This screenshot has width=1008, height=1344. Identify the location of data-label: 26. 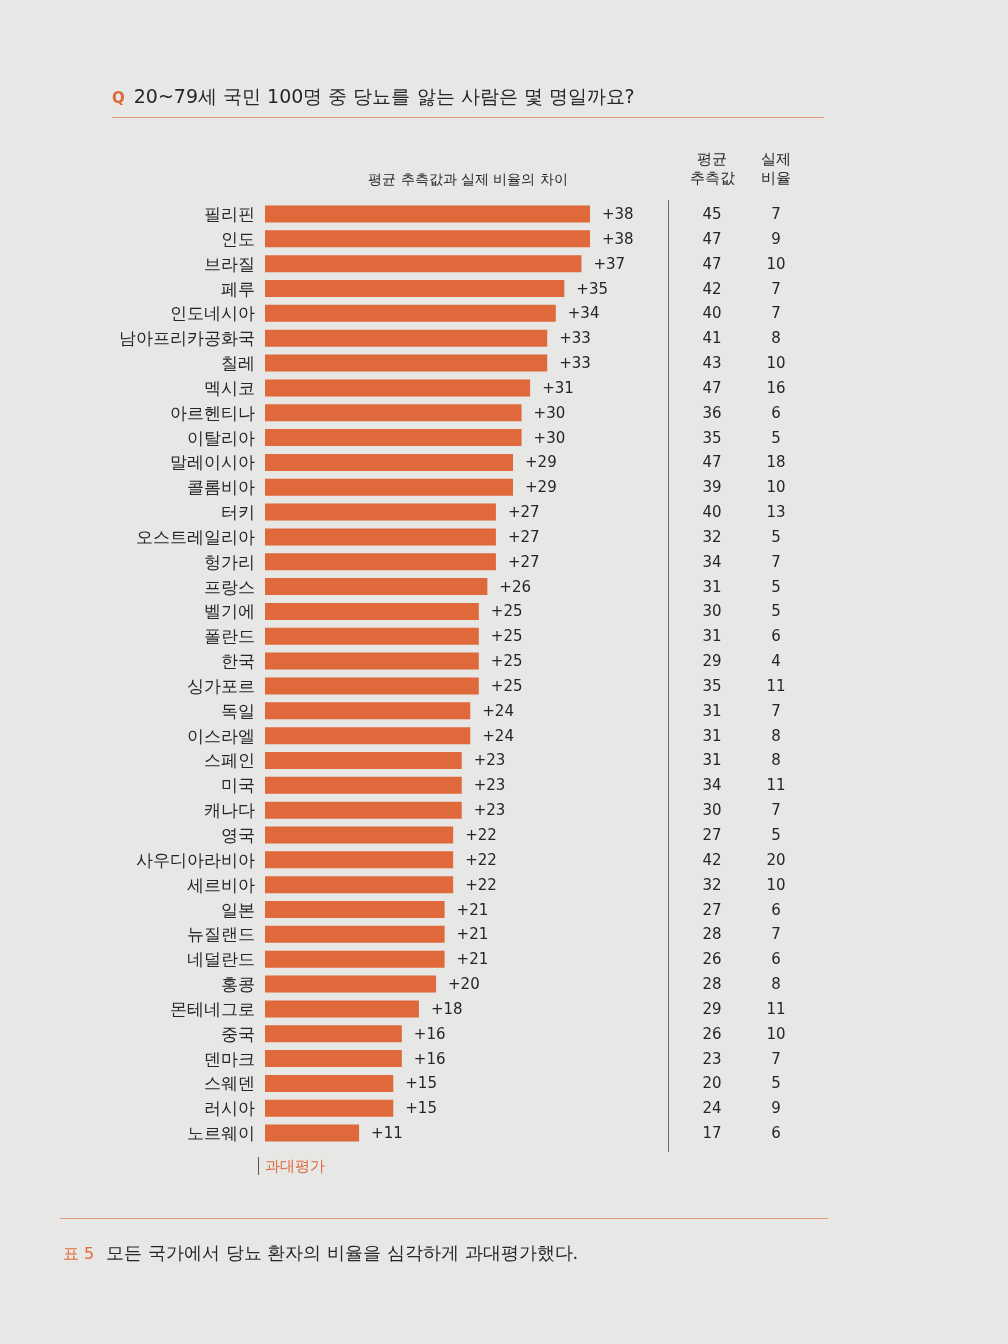
(712, 959).